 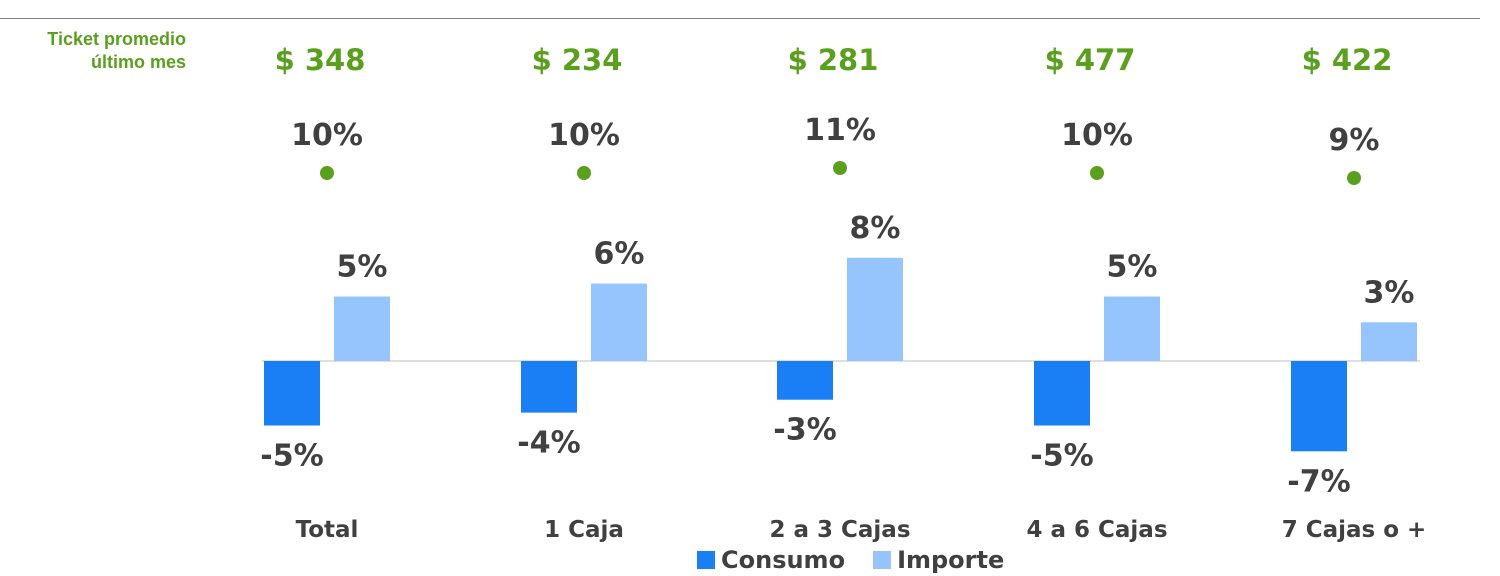 I want to click on legend-label-importe: Importe, so click(x=951, y=560).